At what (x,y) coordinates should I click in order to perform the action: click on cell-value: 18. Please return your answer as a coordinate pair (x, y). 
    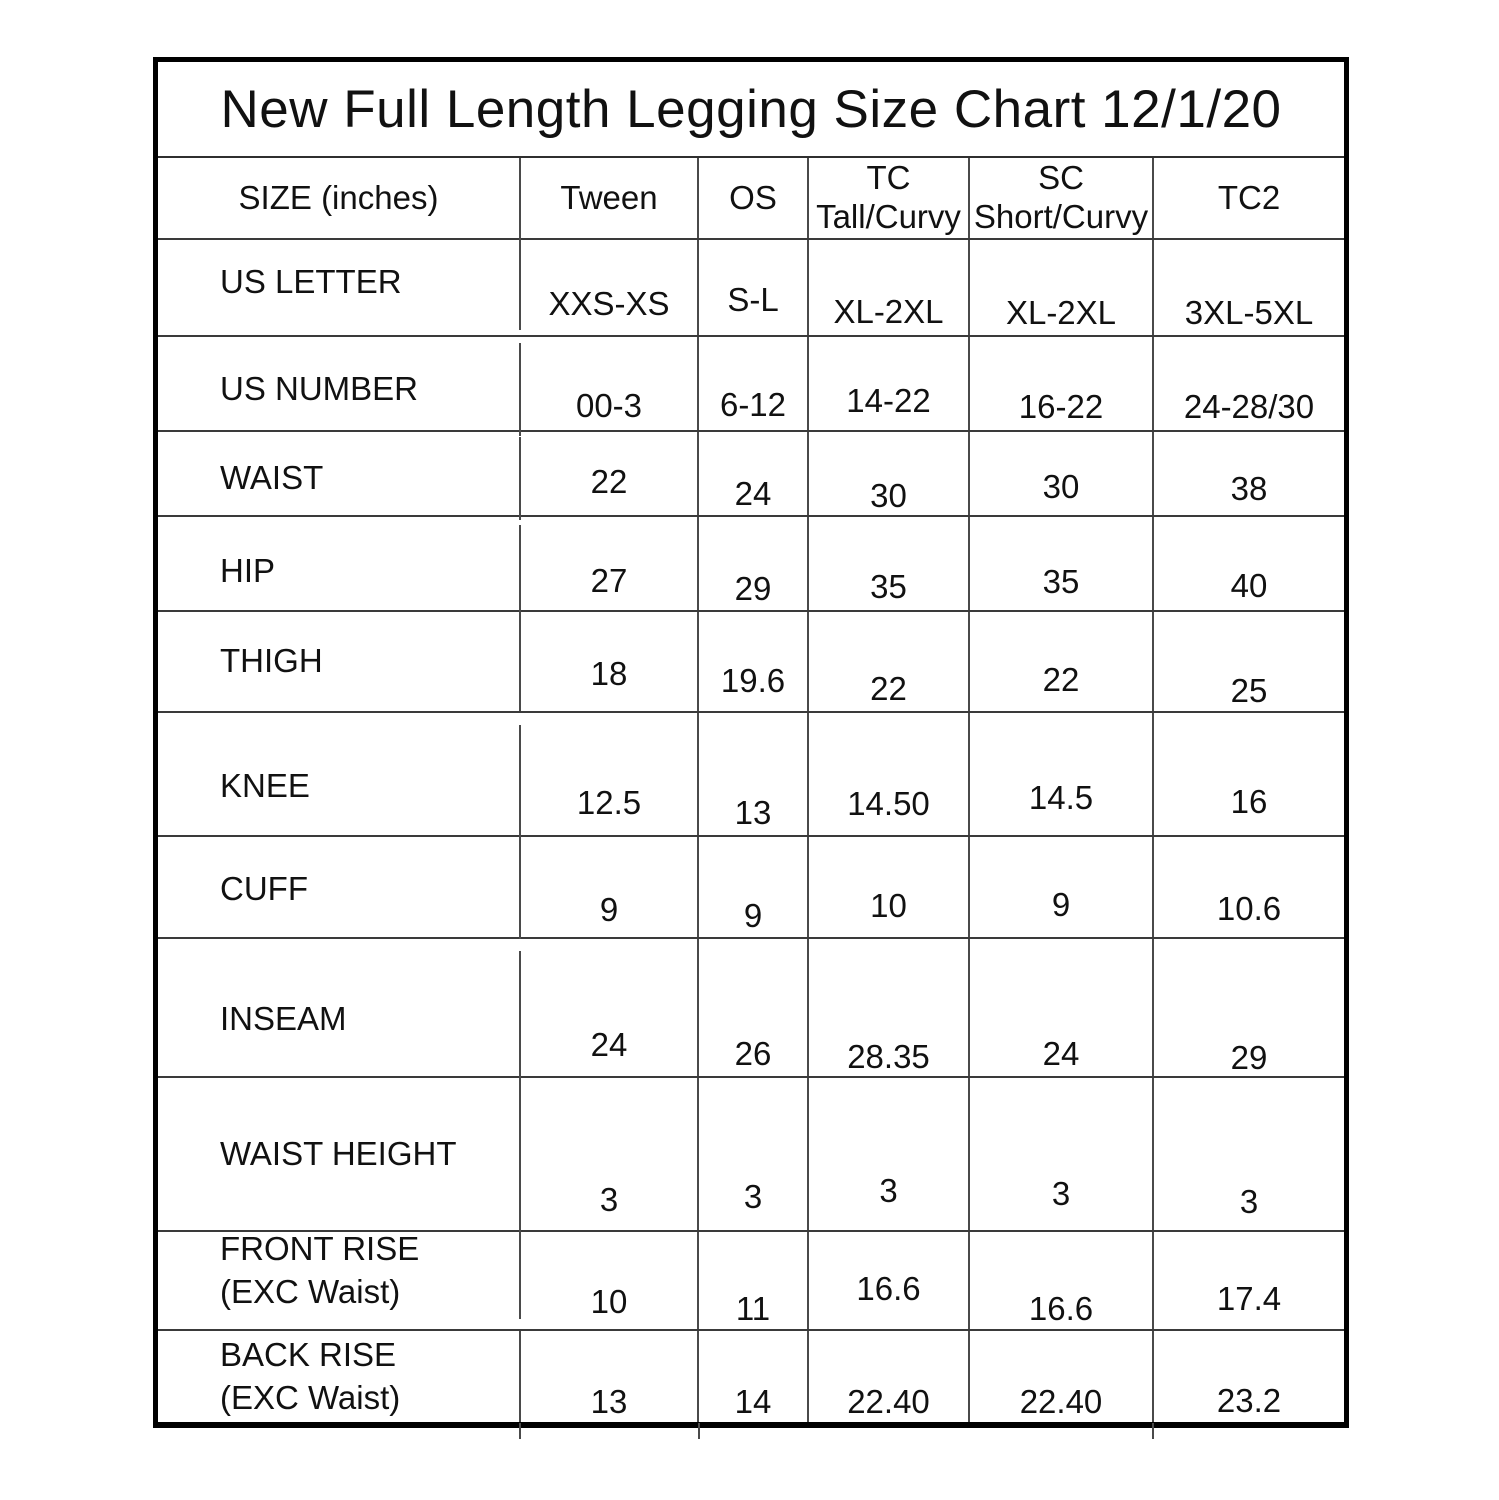
    Looking at the image, I should click on (609, 674).